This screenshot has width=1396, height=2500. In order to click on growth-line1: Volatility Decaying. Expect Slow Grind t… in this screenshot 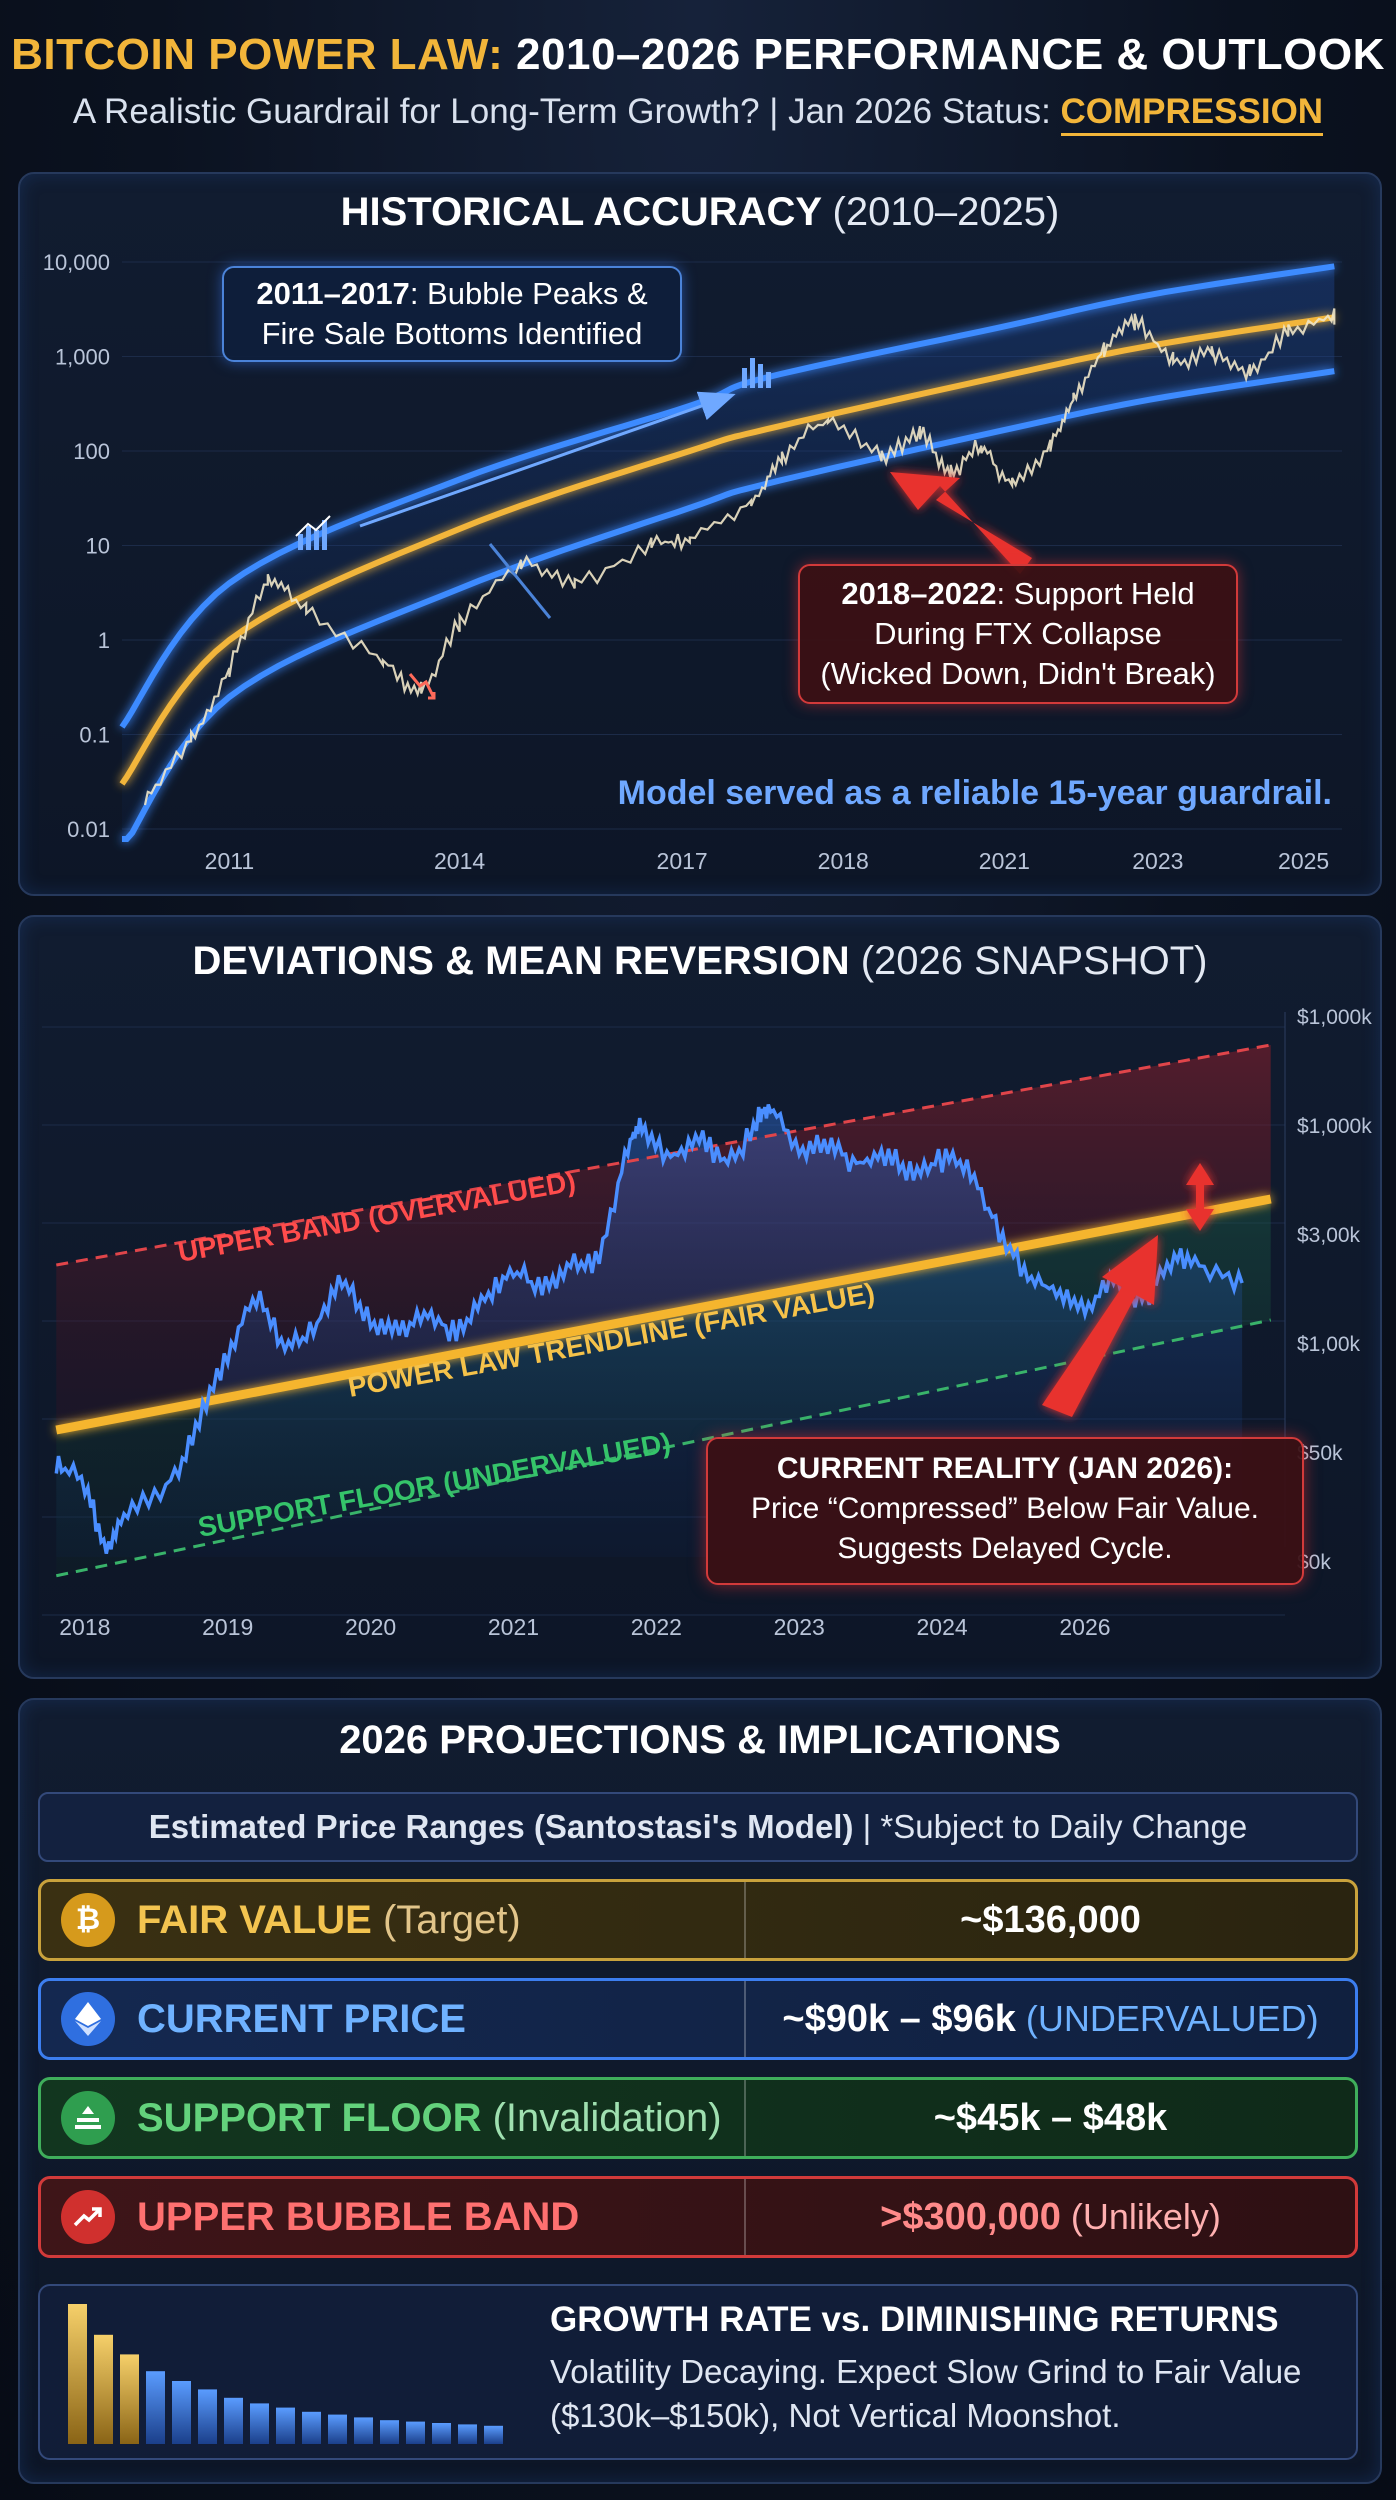, I will do `click(926, 2371)`.